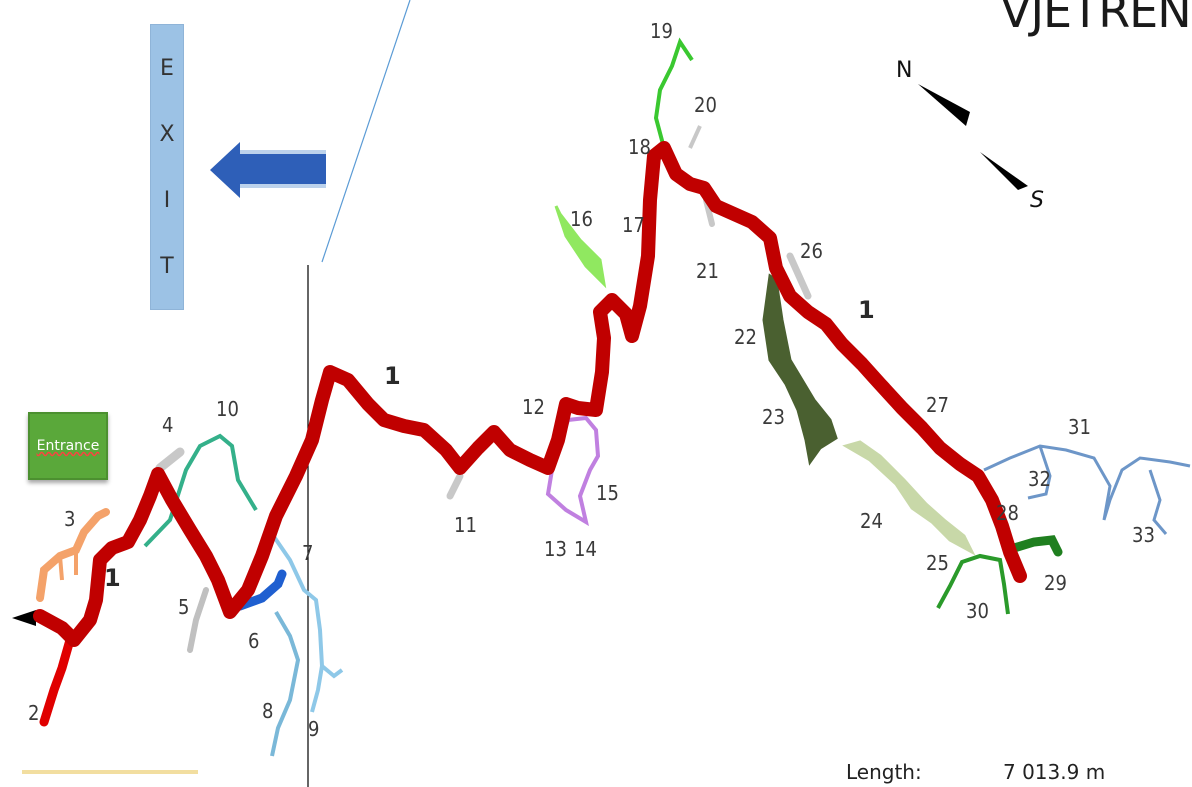 The image size is (1192, 787). What do you see at coordinates (1055, 583) in the screenshot?
I see `label-passage-29: 29` at bounding box center [1055, 583].